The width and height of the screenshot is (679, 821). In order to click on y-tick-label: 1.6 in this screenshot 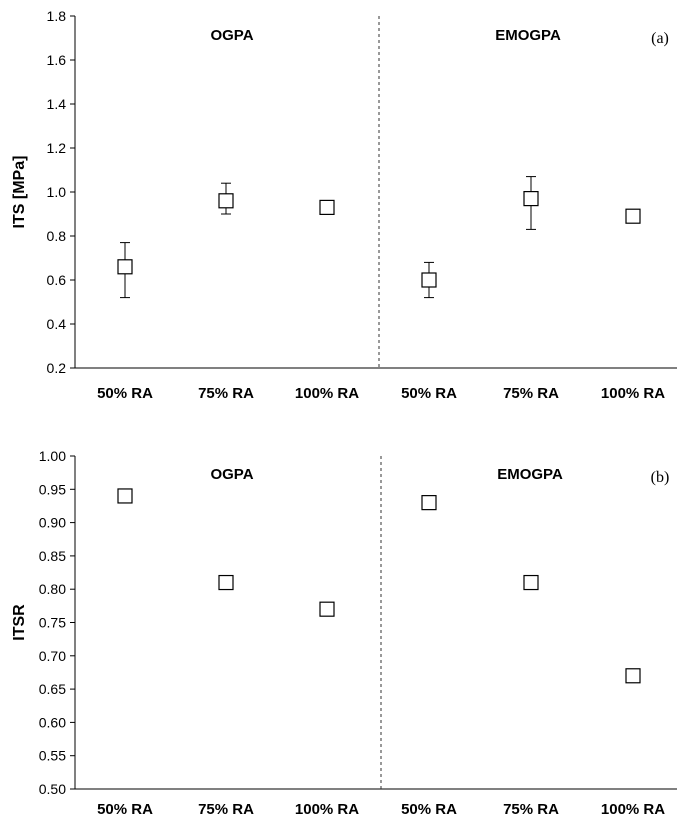, I will do `click(57, 60)`.